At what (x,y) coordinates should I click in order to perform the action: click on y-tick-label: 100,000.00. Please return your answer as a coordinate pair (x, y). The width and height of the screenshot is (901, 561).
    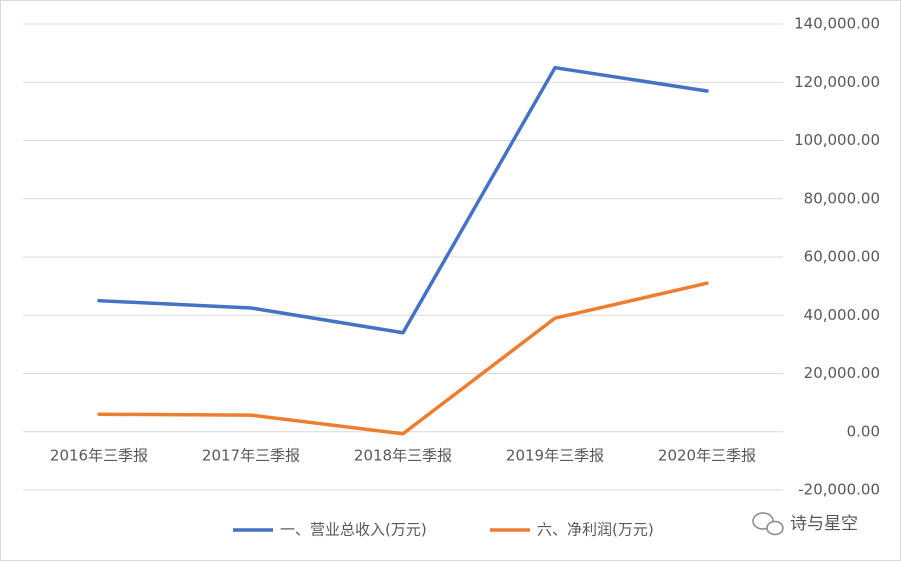
    Looking at the image, I should click on (837, 140).